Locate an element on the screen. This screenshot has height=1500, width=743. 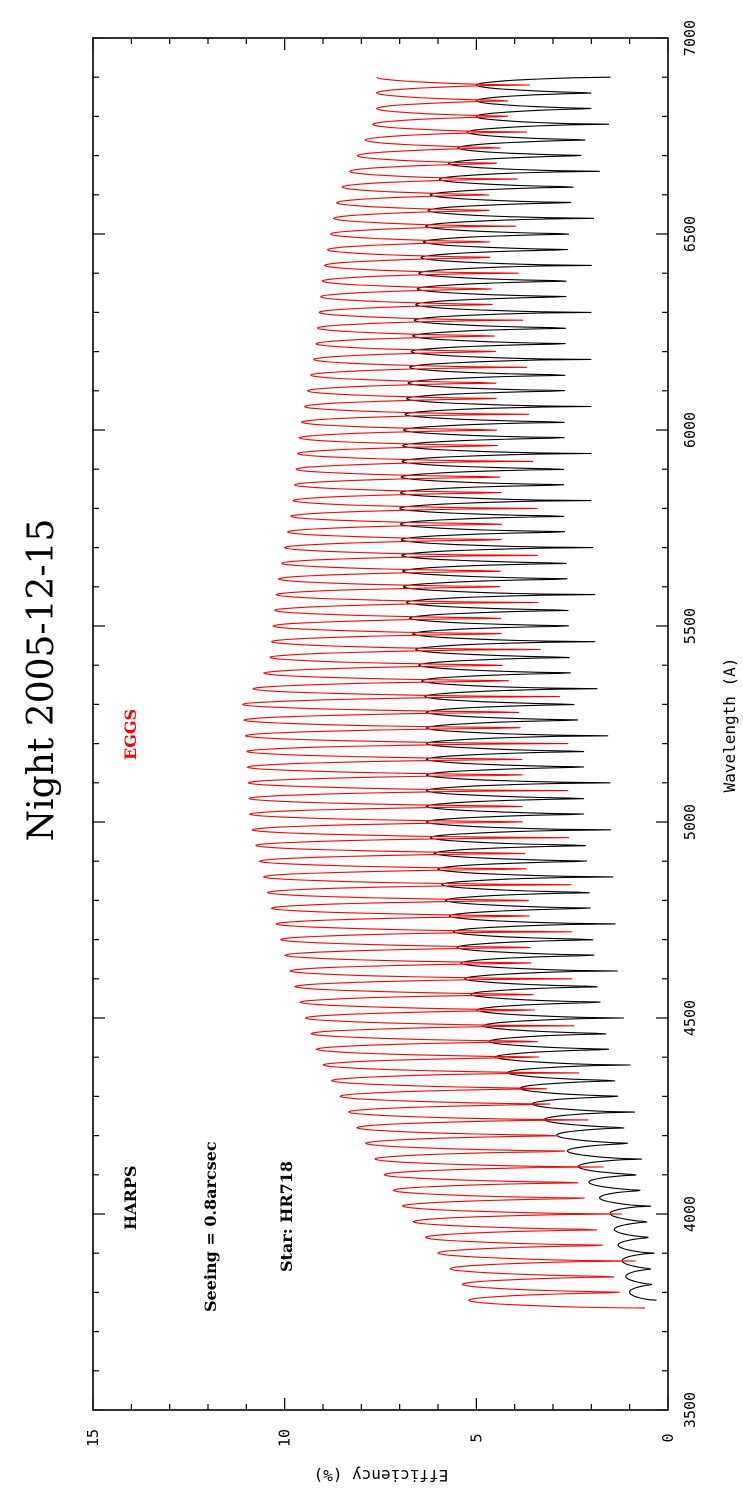
y-tick-label: 15 is located at coordinates (93, 1438).